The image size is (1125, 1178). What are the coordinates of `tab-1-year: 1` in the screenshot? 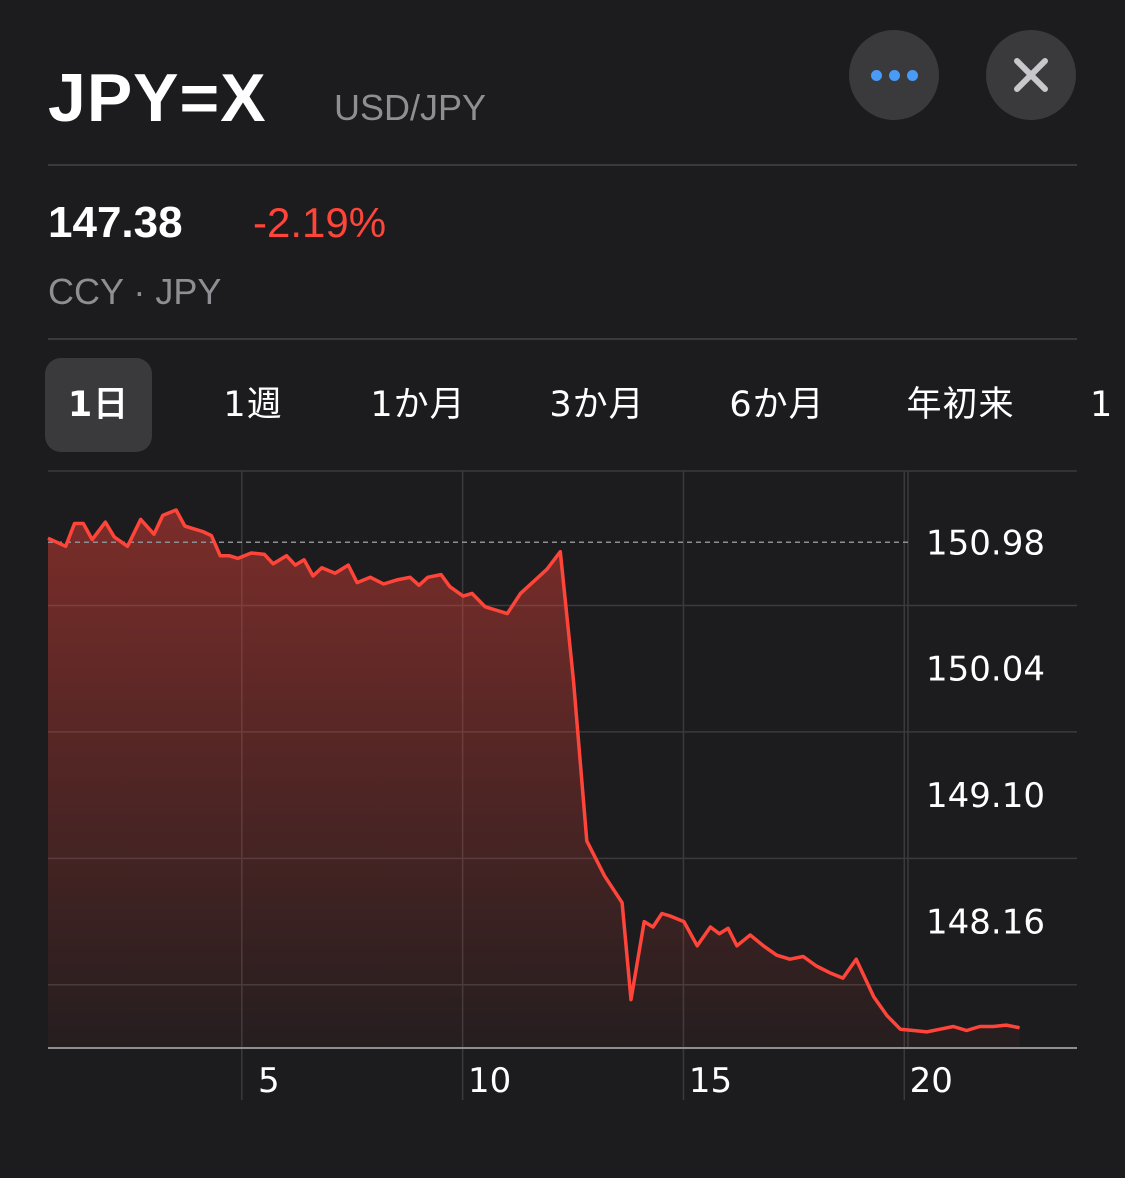 It's located at (1102, 405).